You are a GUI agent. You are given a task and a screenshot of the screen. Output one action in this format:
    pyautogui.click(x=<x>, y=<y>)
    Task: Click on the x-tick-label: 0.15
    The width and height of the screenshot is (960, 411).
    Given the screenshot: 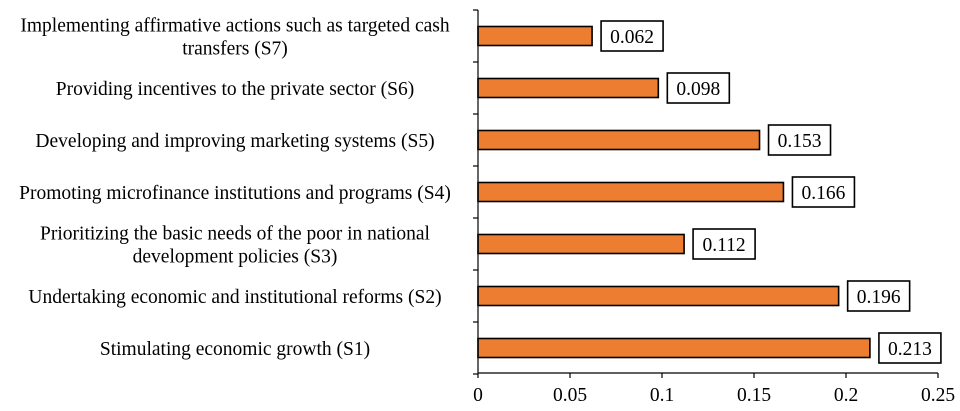 What is the action you would take?
    pyautogui.click(x=754, y=395)
    